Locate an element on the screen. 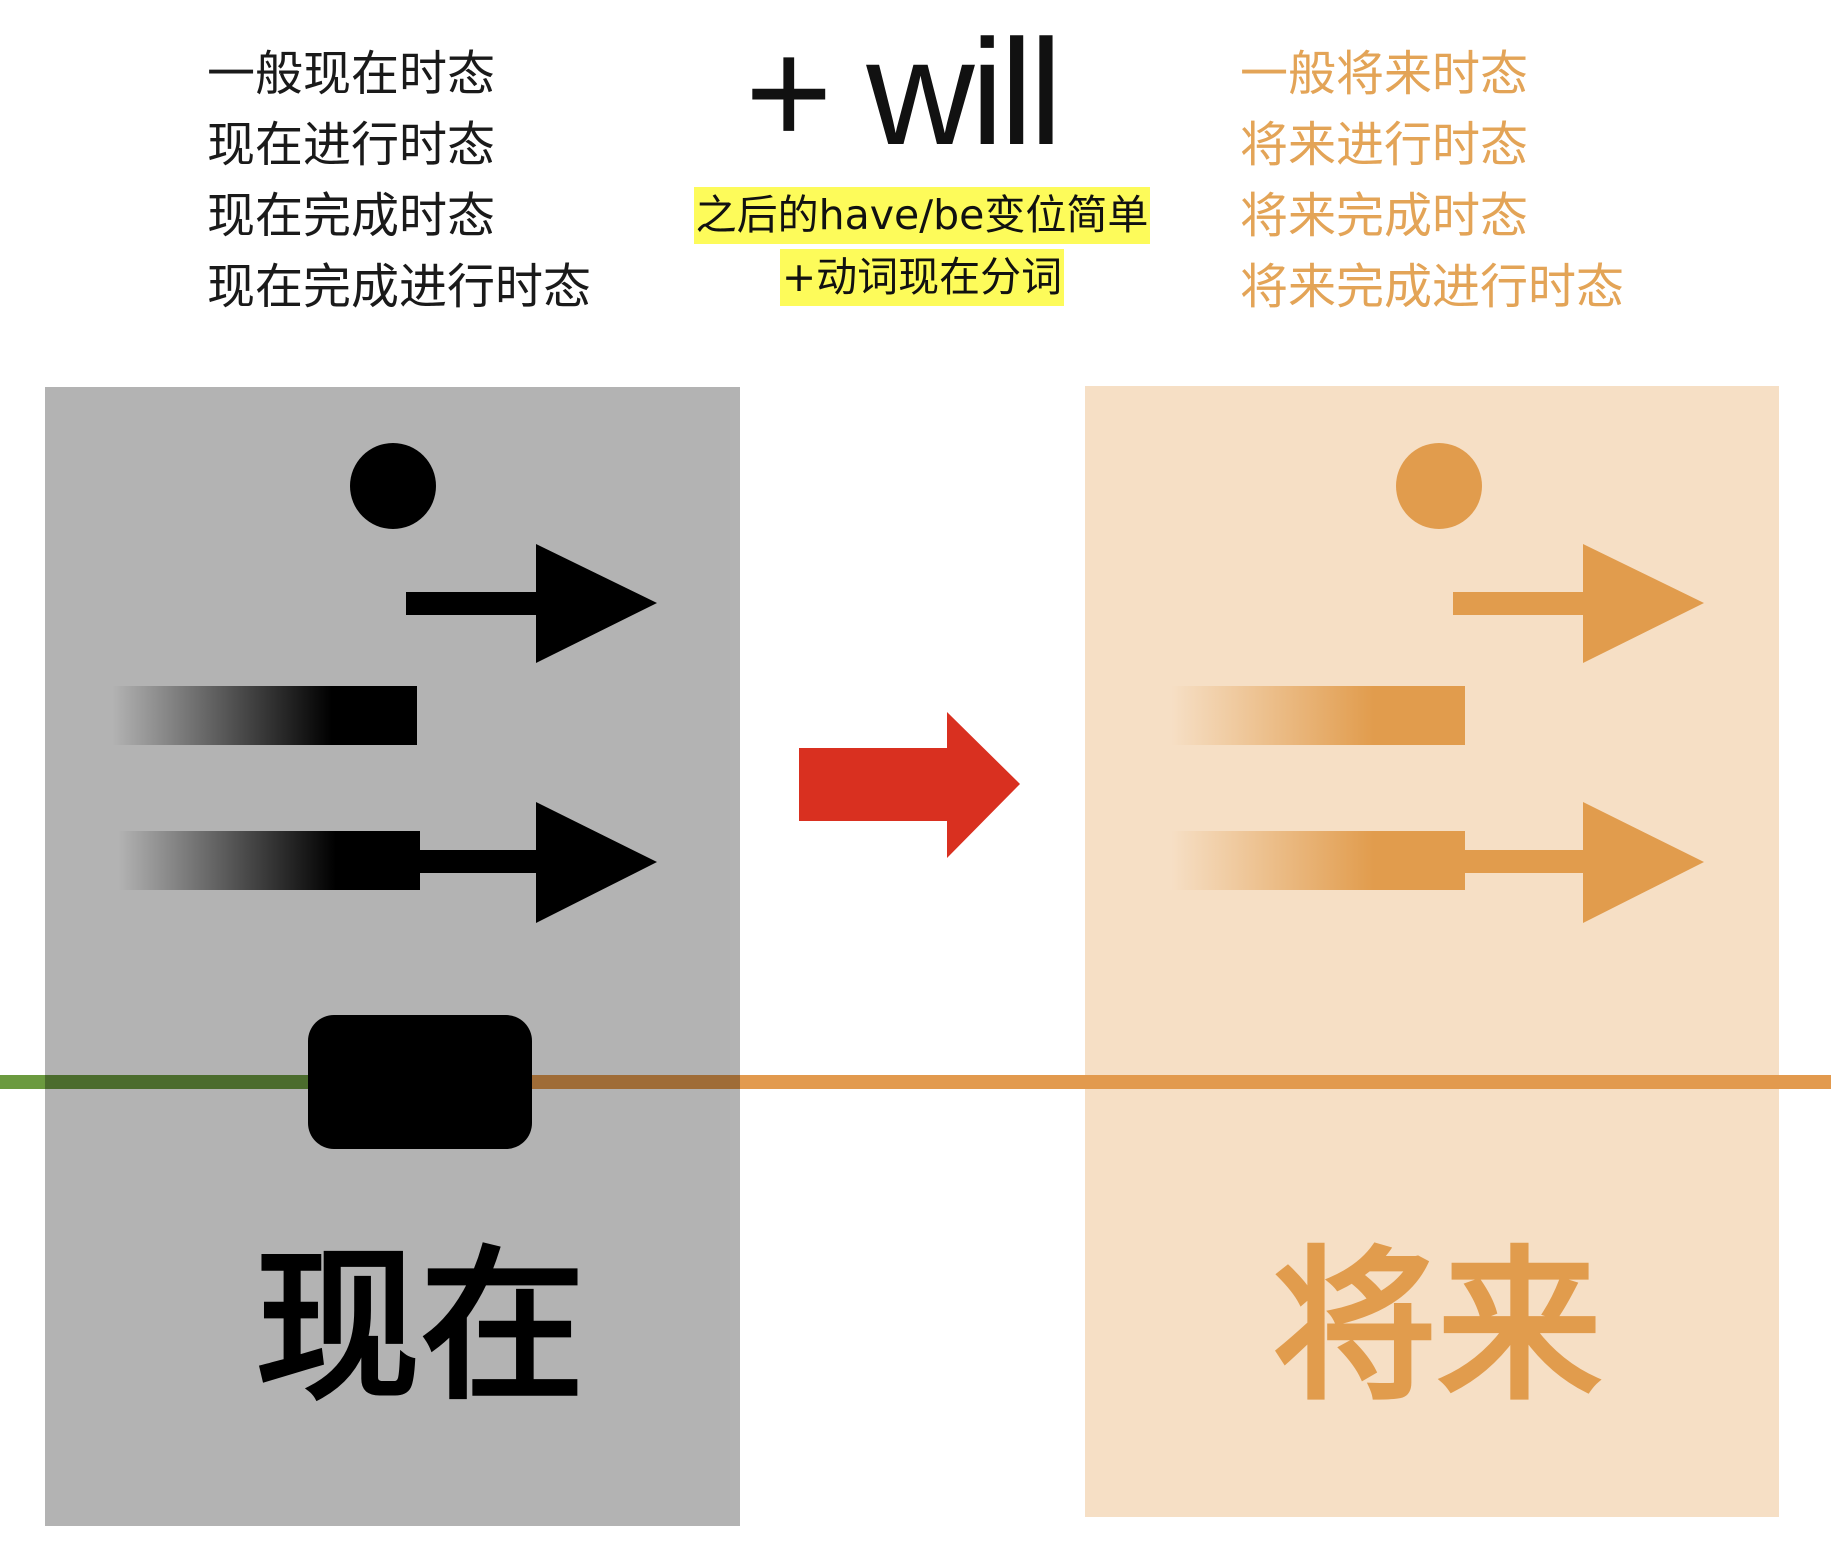 Image resolution: width=1846 pixels, height=1566 pixels. present-arrow-icon is located at coordinates (531, 603).